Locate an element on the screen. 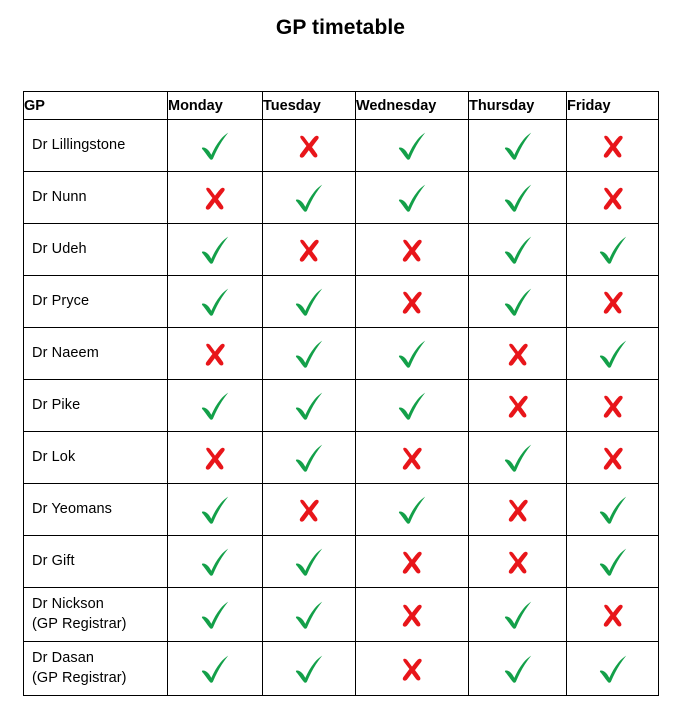 The height and width of the screenshot is (704, 681). table-row: Dr Gift is located at coordinates (341, 561).